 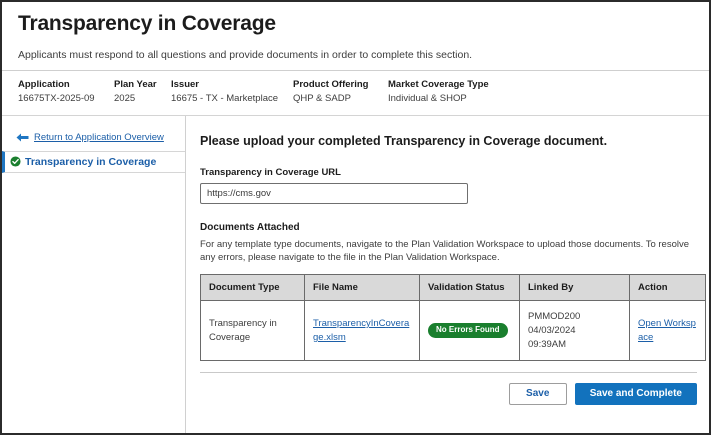 What do you see at coordinates (635, 394) in the screenshot?
I see `save-and-complete-button: Save and Complete` at bounding box center [635, 394].